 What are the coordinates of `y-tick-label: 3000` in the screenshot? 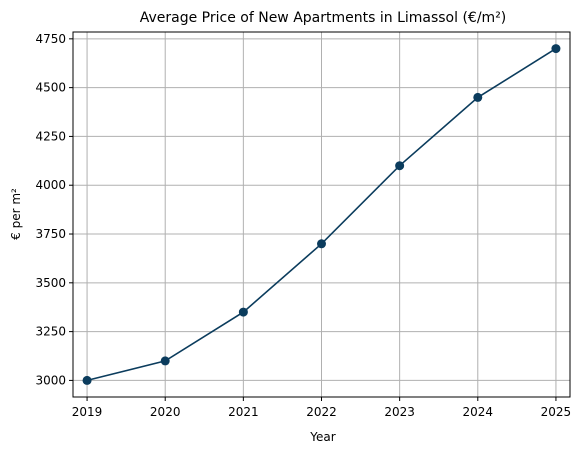 It's located at (50, 380).